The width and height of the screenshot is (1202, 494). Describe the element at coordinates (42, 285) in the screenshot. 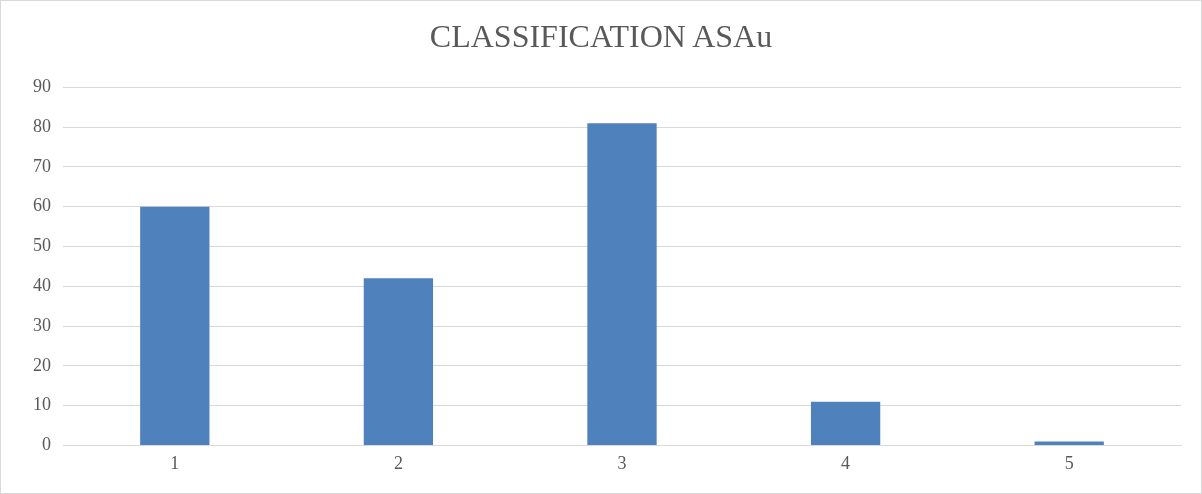

I see `y-tick-label: 40` at that location.